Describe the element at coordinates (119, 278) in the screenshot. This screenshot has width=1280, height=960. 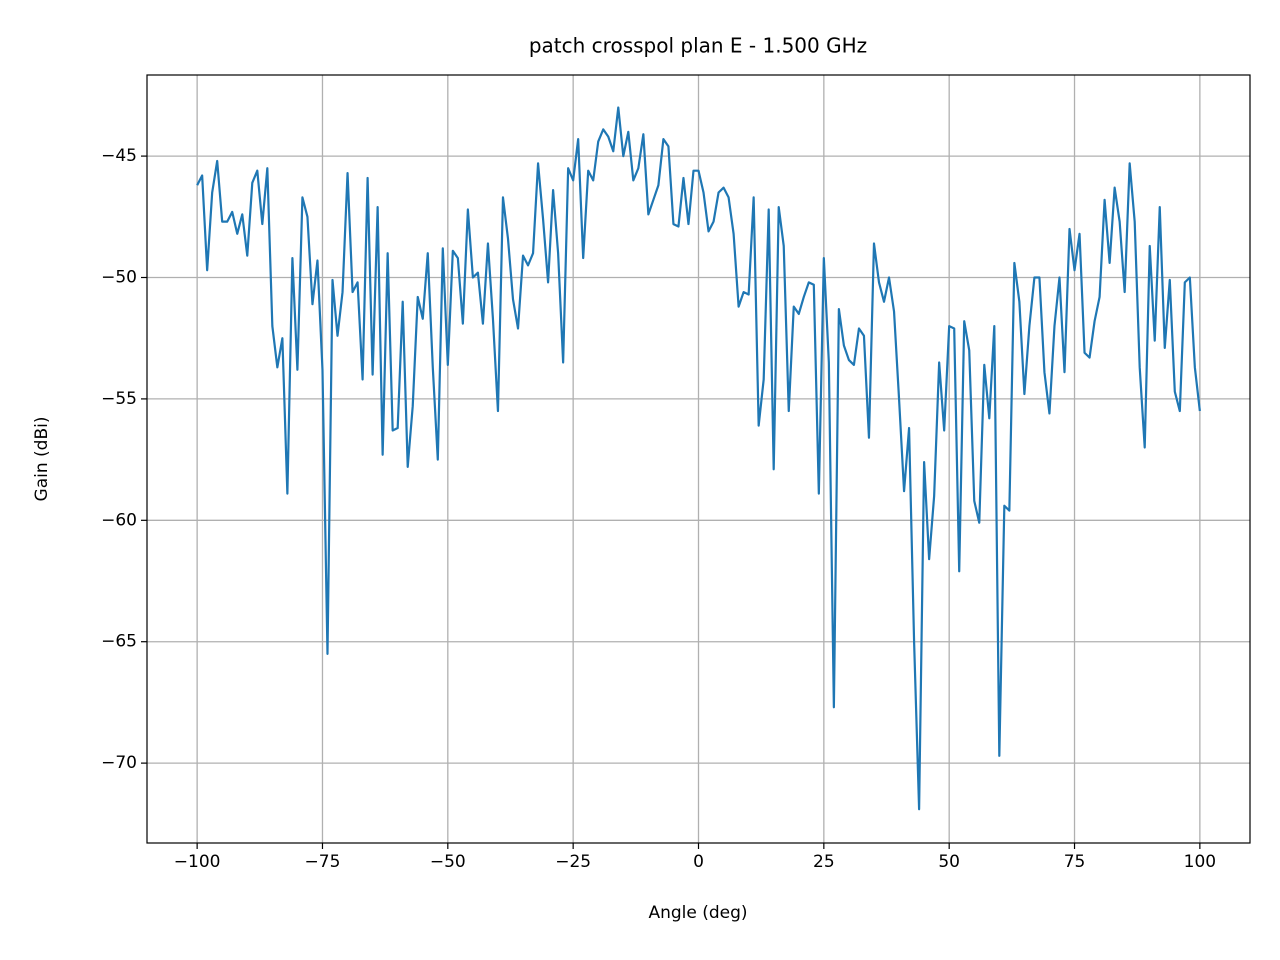
I see `y-tick-label: −50` at that location.